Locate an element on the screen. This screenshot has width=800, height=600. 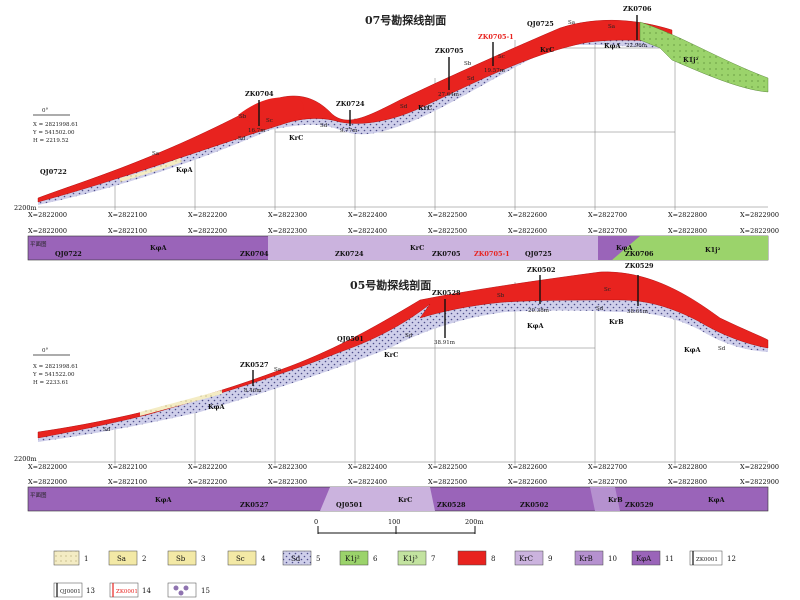
hole-name: QJ0501 is located at coordinates (350, 339).